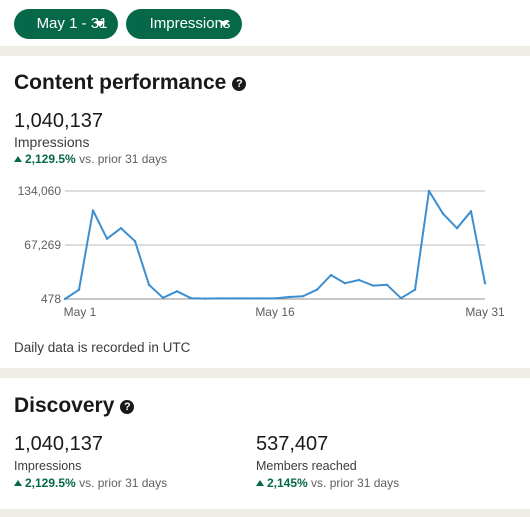 The image size is (530, 517). I want to click on discovery-impressions-change: 2,129.5% vs. prior 31 days, so click(90, 483).